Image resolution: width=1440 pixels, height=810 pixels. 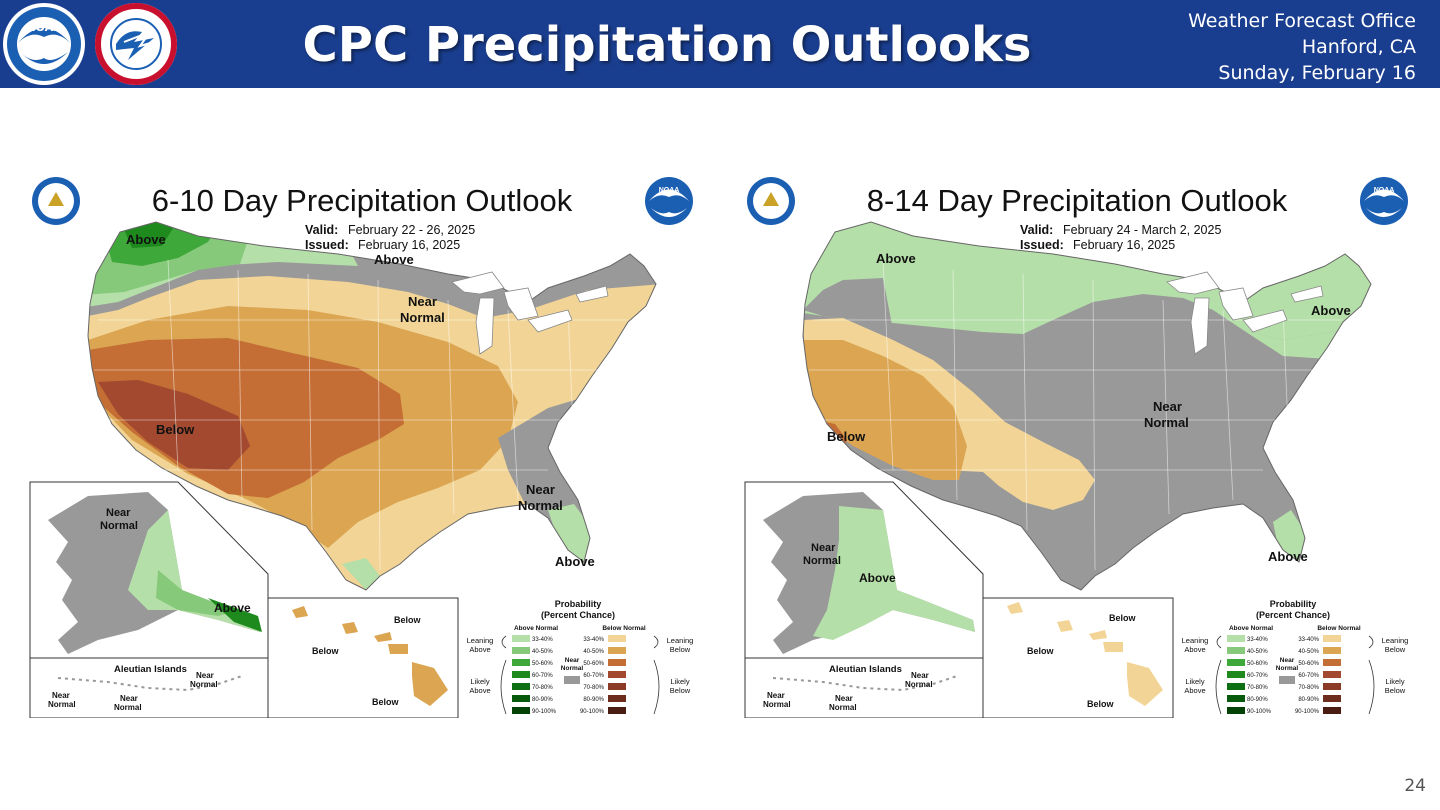 I want to click on aleutian-title: Aleutian Islands, so click(x=865, y=669).